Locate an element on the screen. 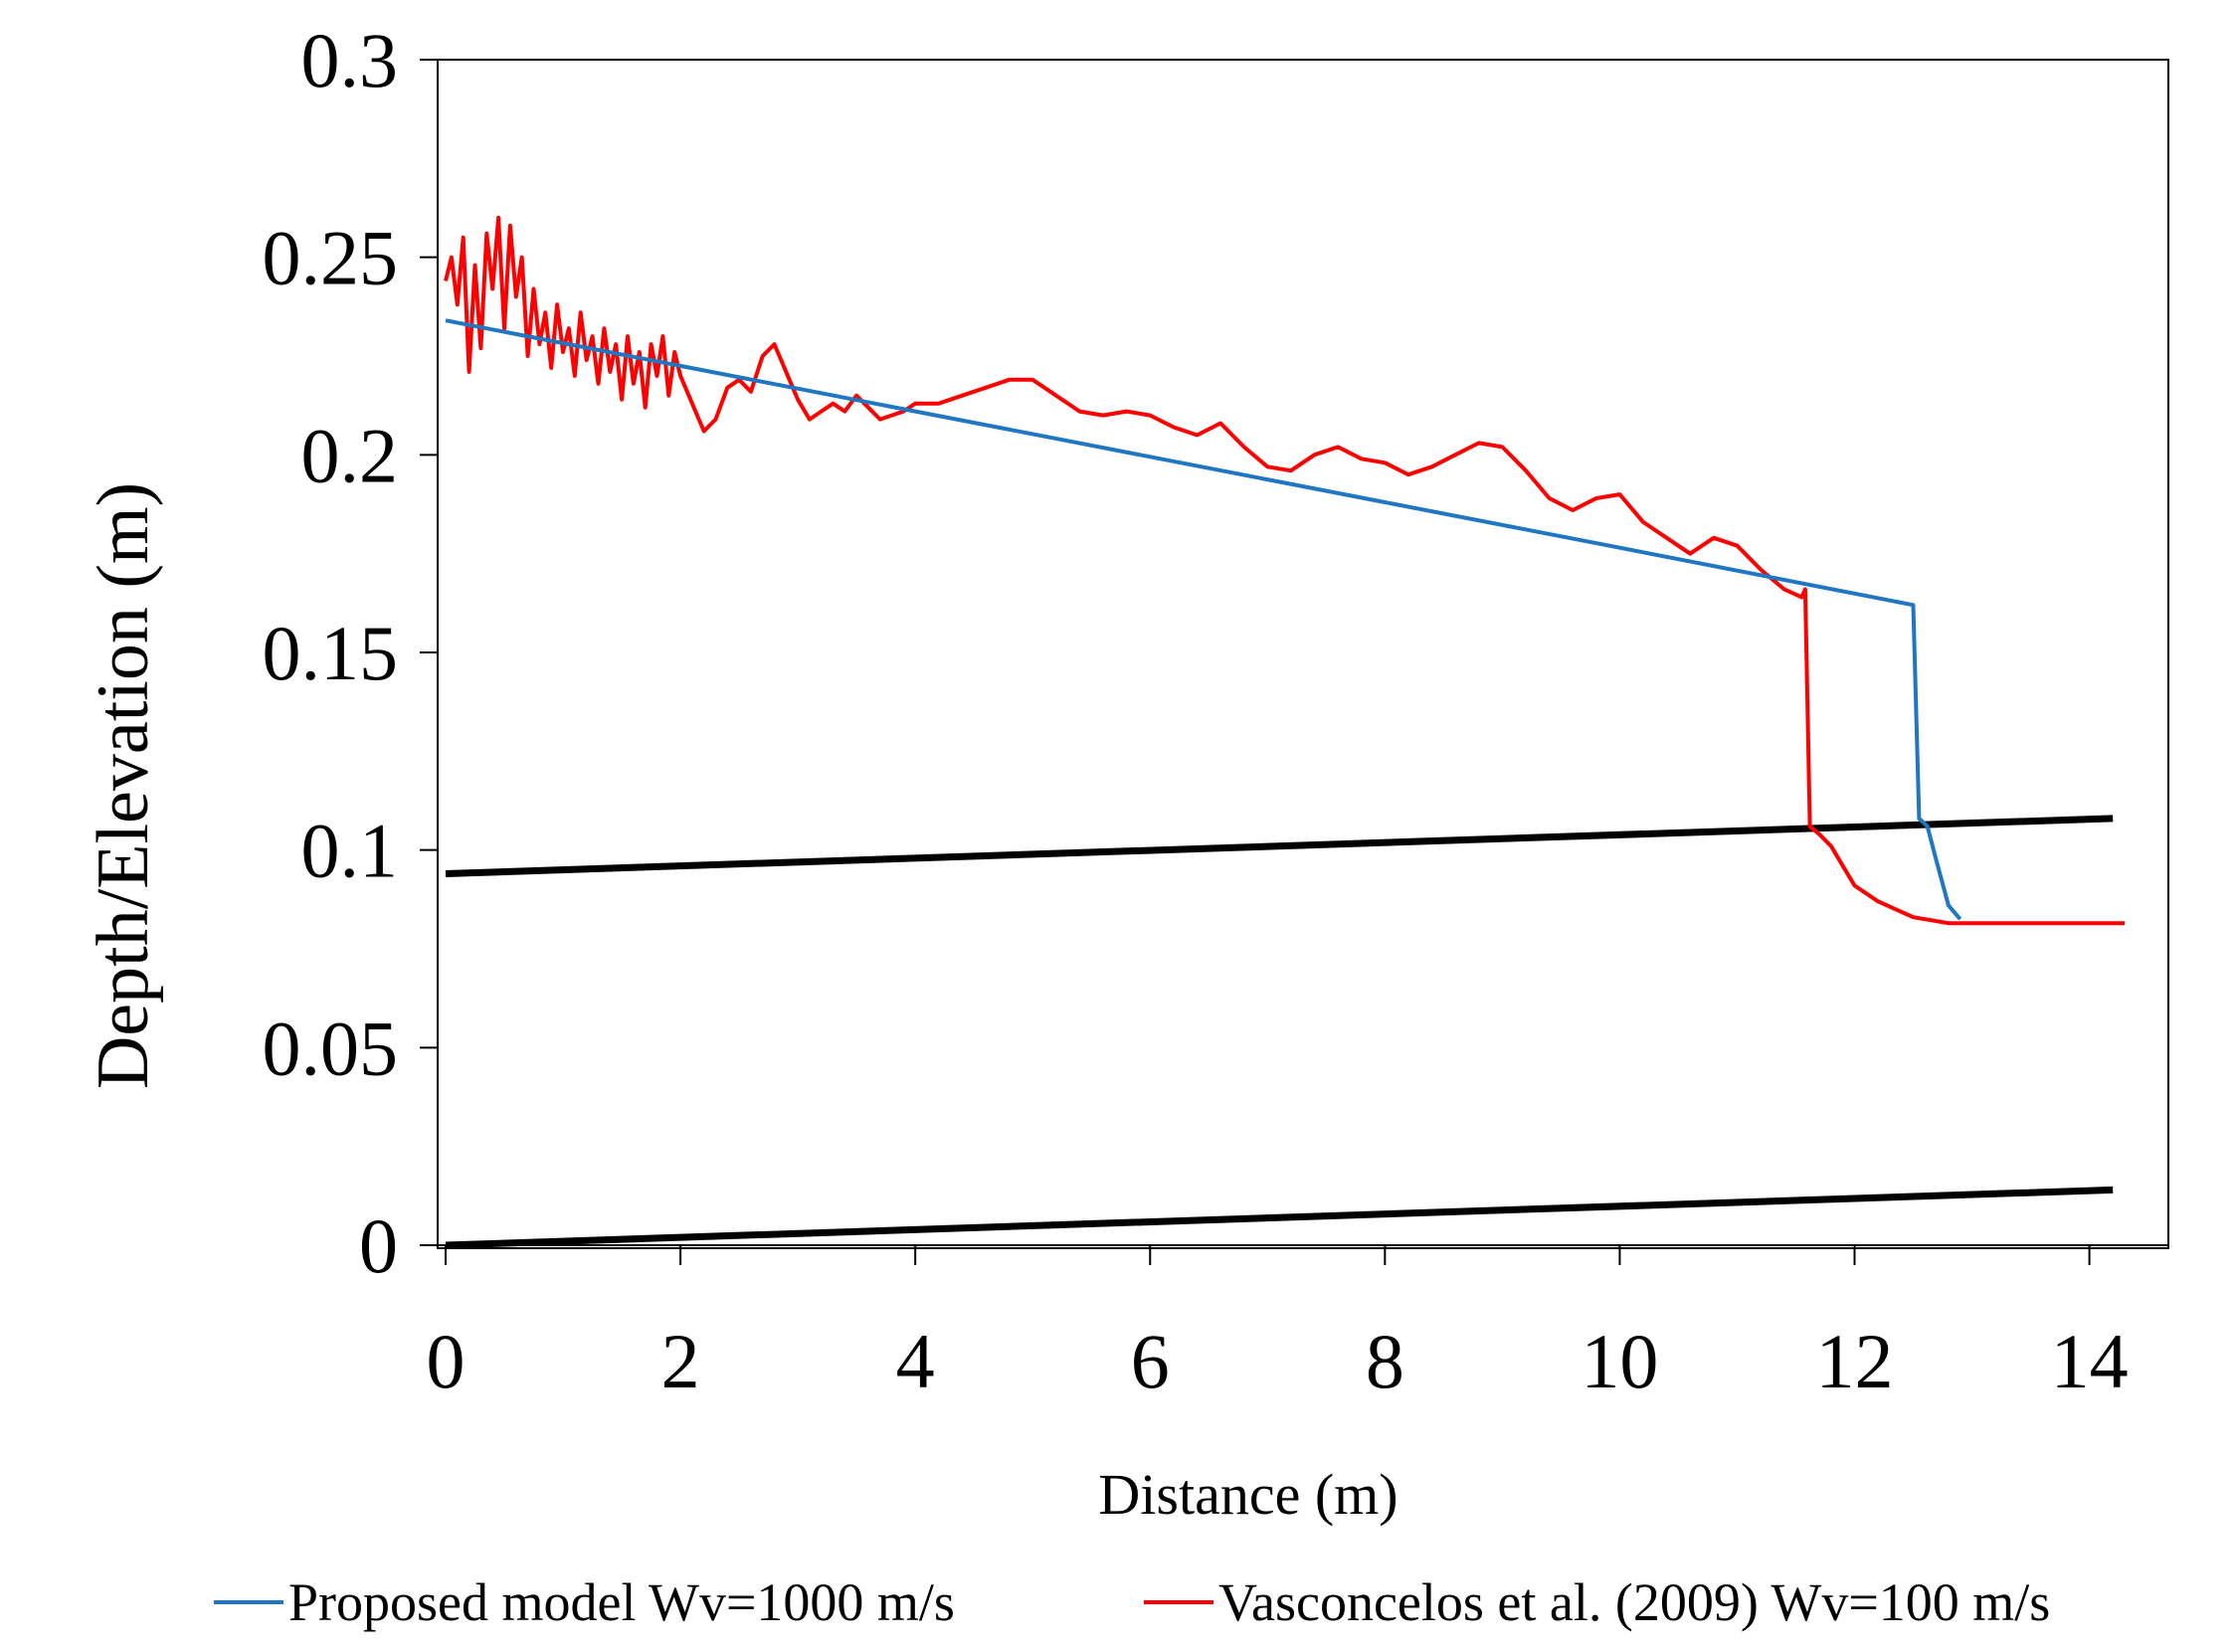 The height and width of the screenshot is (1652, 2238). legend-label-vasconcelos: Vasconcelos et al. (2009) Wv=100 m/s is located at coordinates (1634, 1602).